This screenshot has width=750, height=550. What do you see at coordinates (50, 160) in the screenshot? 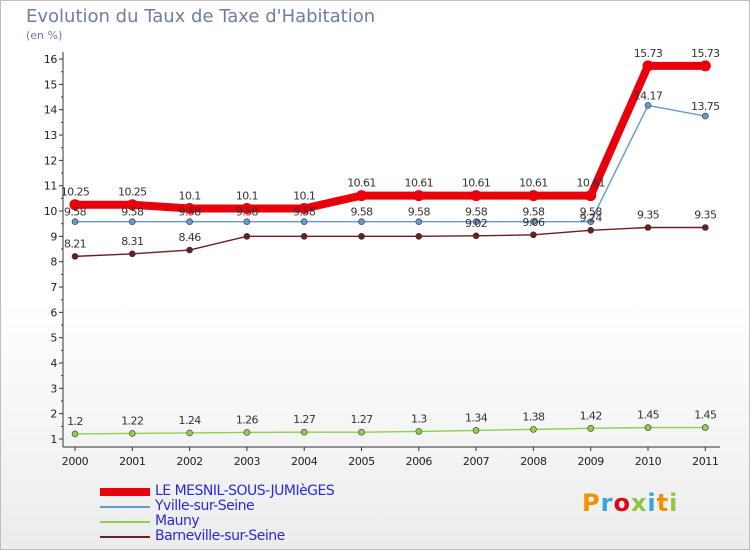
I see `y-tick-label: 12` at bounding box center [50, 160].